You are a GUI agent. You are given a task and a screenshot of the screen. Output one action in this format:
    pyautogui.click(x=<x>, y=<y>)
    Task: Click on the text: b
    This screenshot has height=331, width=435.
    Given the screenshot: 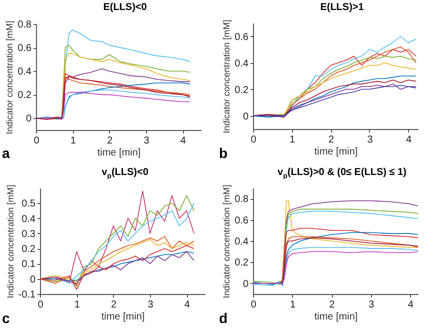 What is the action you would take?
    pyautogui.click(x=223, y=153)
    